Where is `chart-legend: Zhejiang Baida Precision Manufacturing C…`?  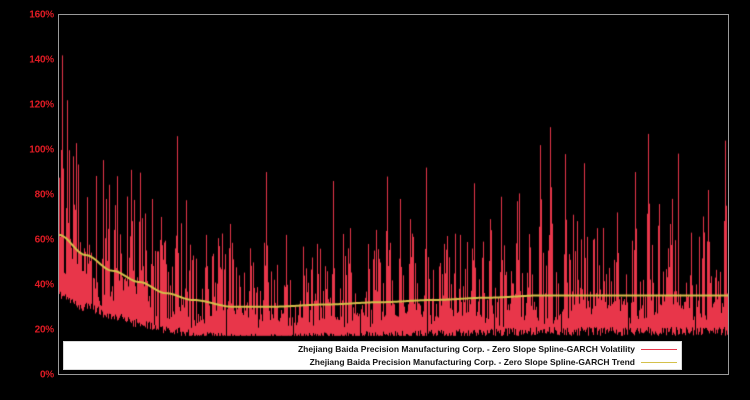 chart-legend: Zhejiang Baida Precision Manufacturing C… is located at coordinates (372, 355).